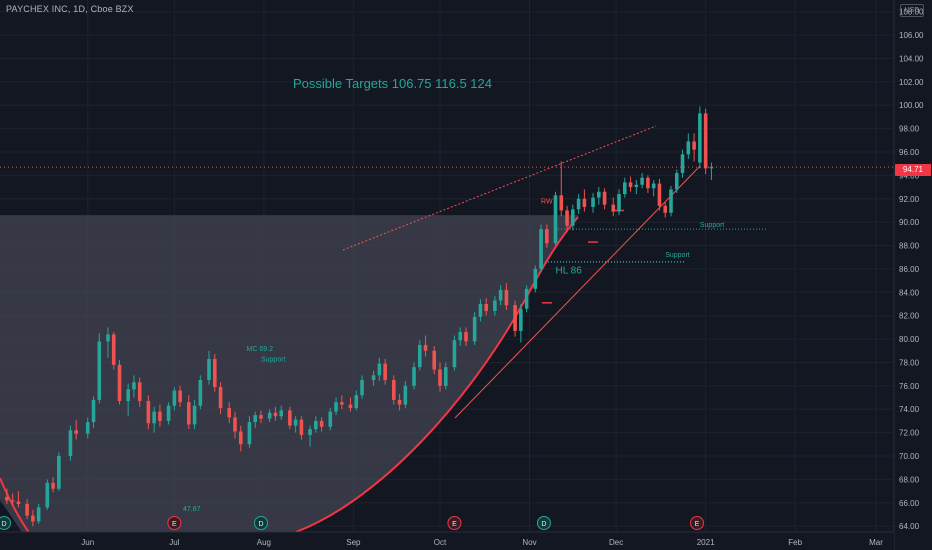 Image resolution: width=932 pixels, height=550 pixels. What do you see at coordinates (909, 292) in the screenshot?
I see `price-tick-label: 84.00` at bounding box center [909, 292].